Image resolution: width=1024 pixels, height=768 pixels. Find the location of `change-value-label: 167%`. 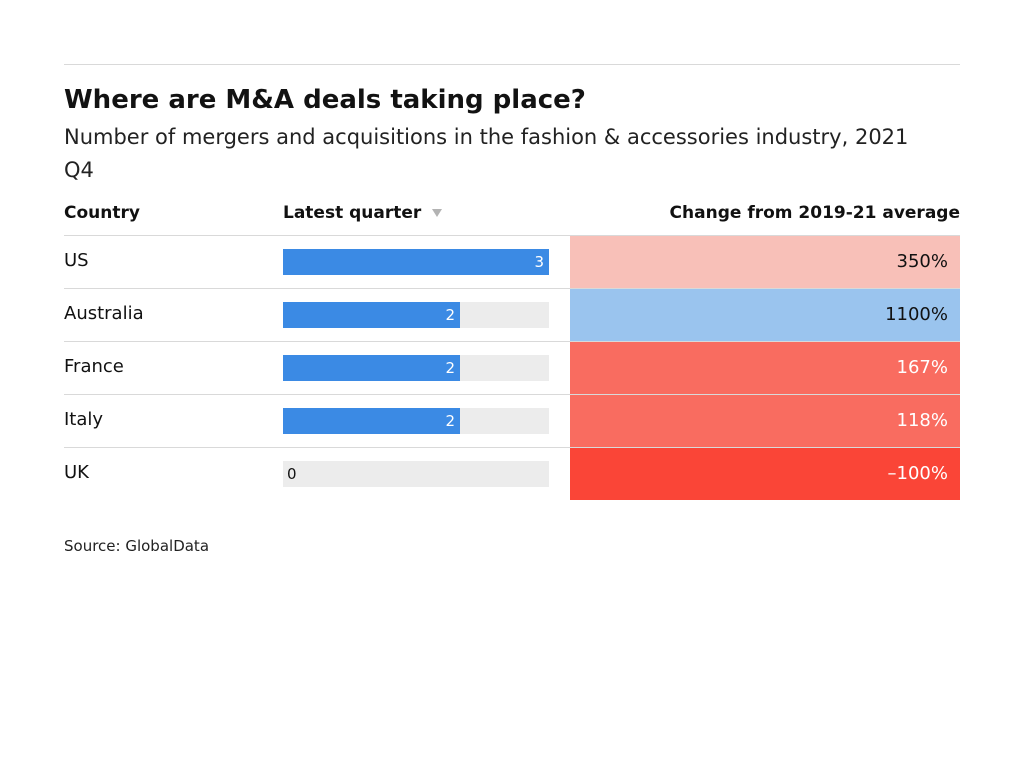

change-value-label: 167% is located at coordinates (922, 367).